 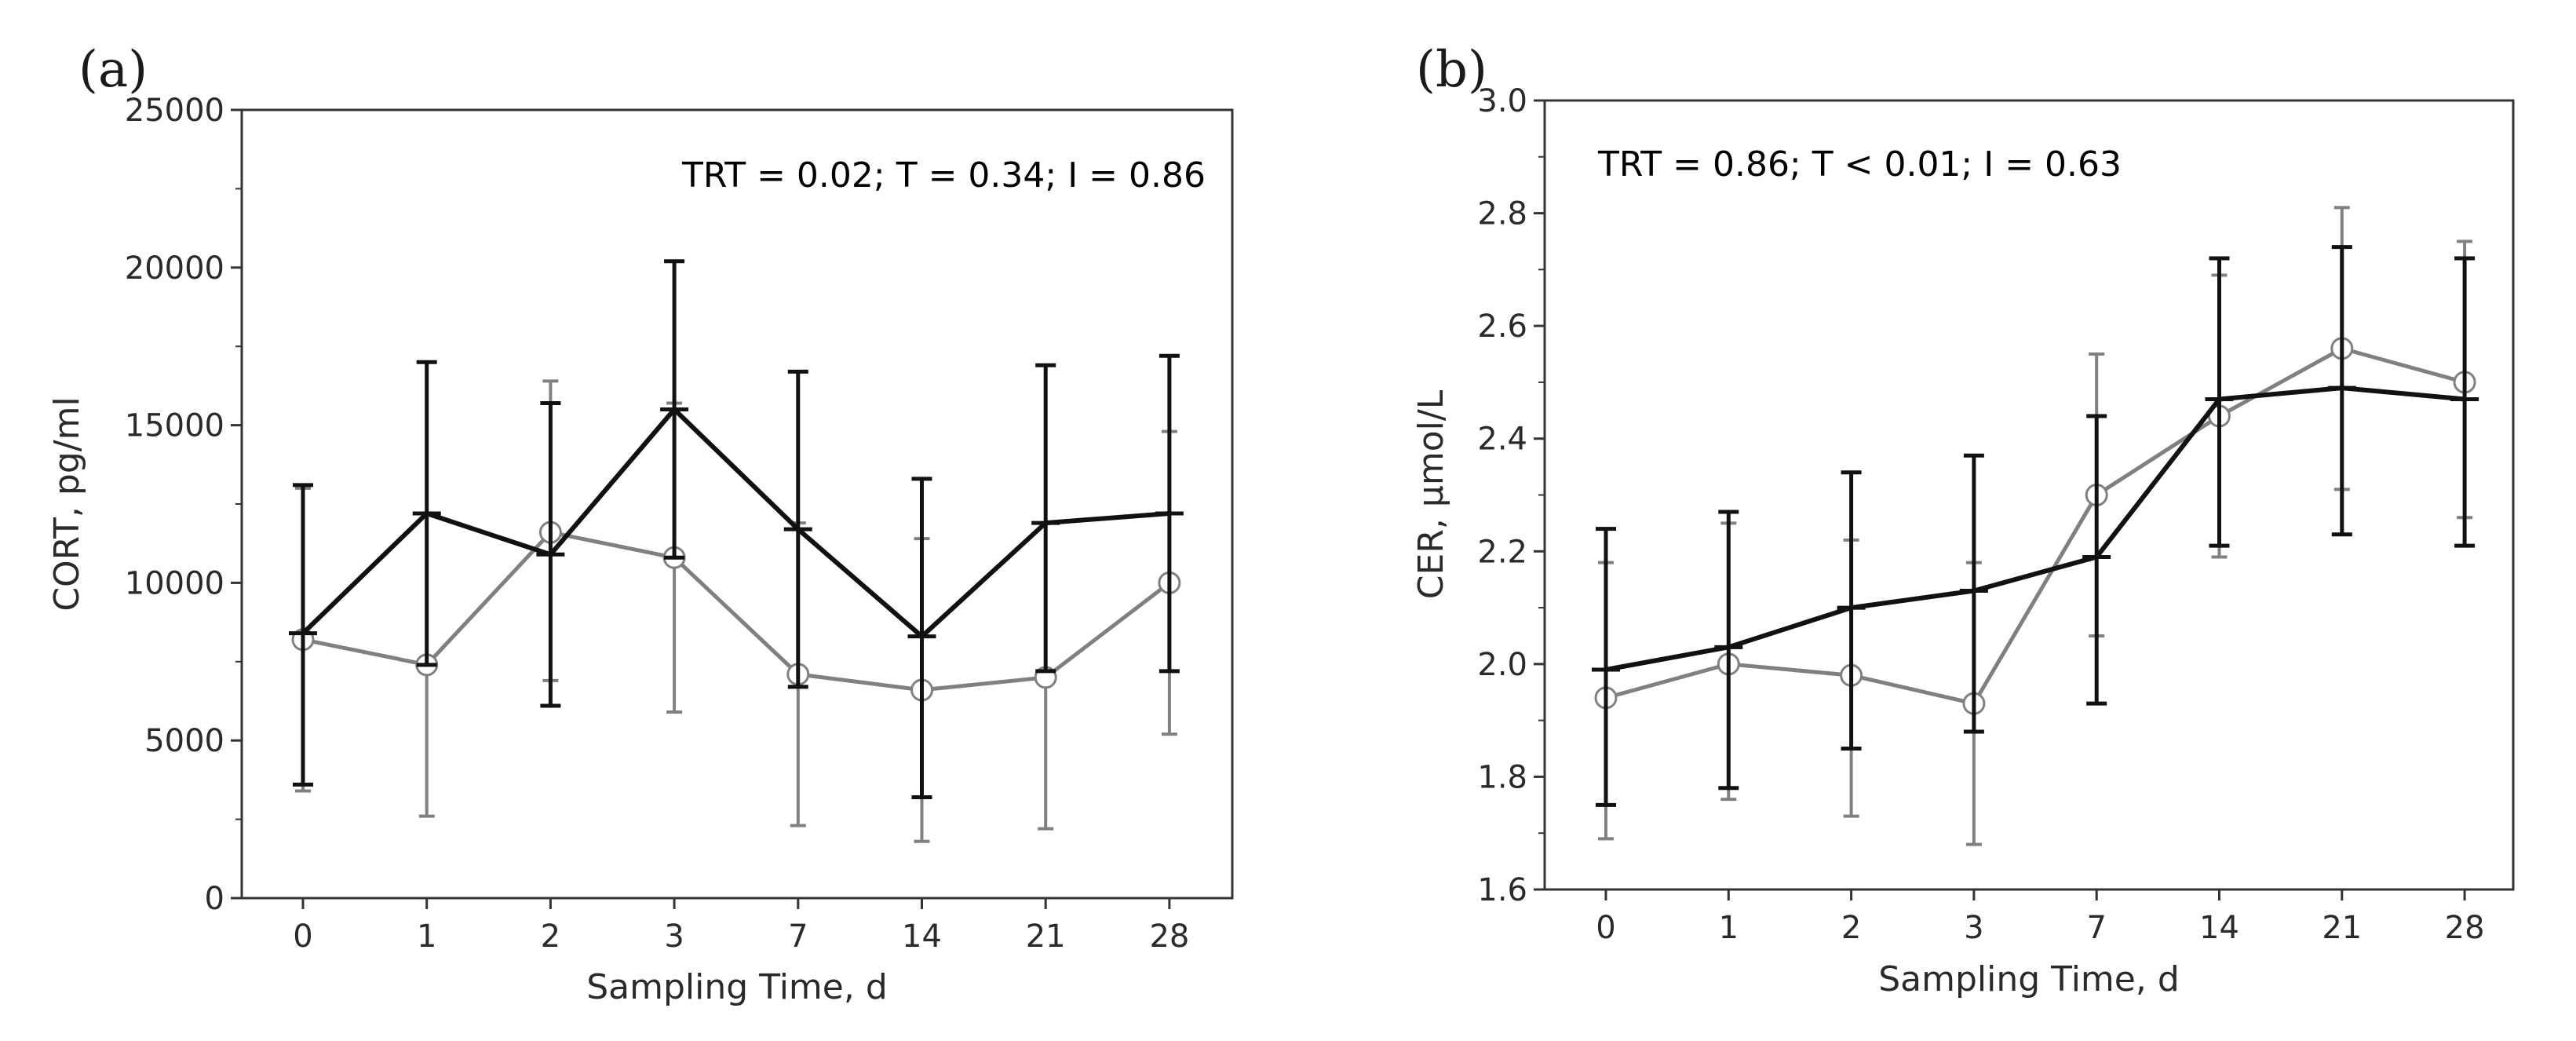 What do you see at coordinates (2465, 928) in the screenshot?
I see `panel-b-x-tick-label: 28` at bounding box center [2465, 928].